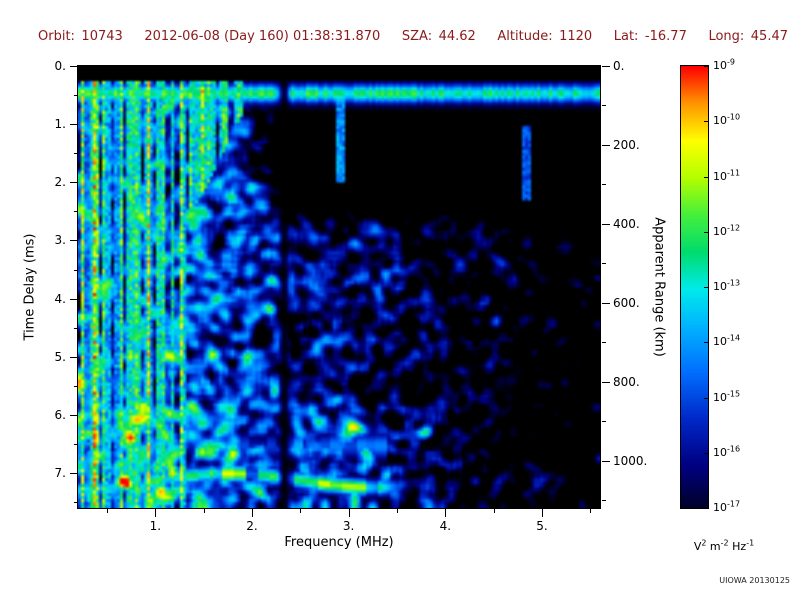 The image size is (800, 600). Describe the element at coordinates (727, 175) in the screenshot. I see `colorbar-tick-label: 10-11` at that location.